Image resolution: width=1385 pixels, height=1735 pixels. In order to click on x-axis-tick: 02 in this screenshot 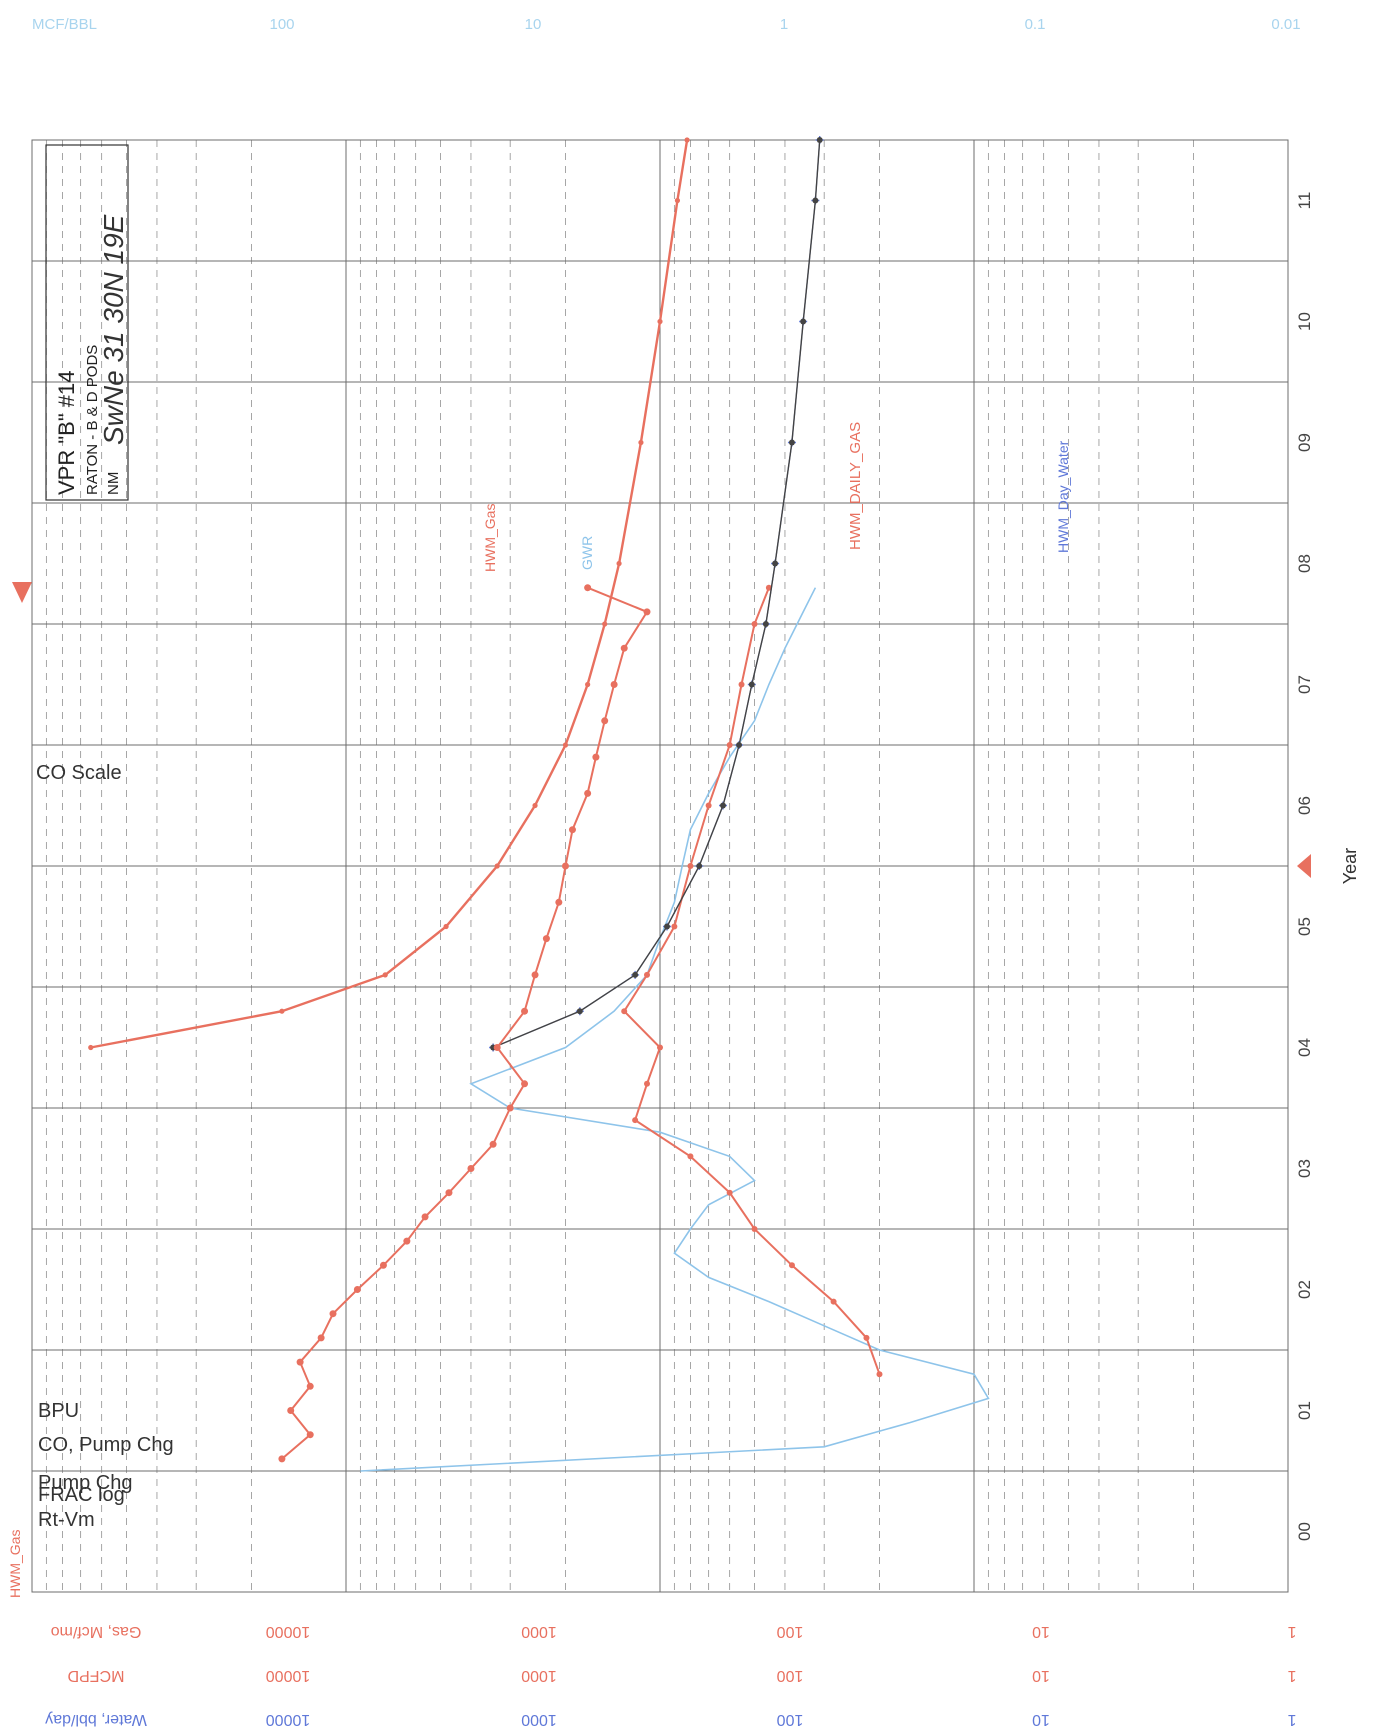, I will do `click(1304, 1289)`.